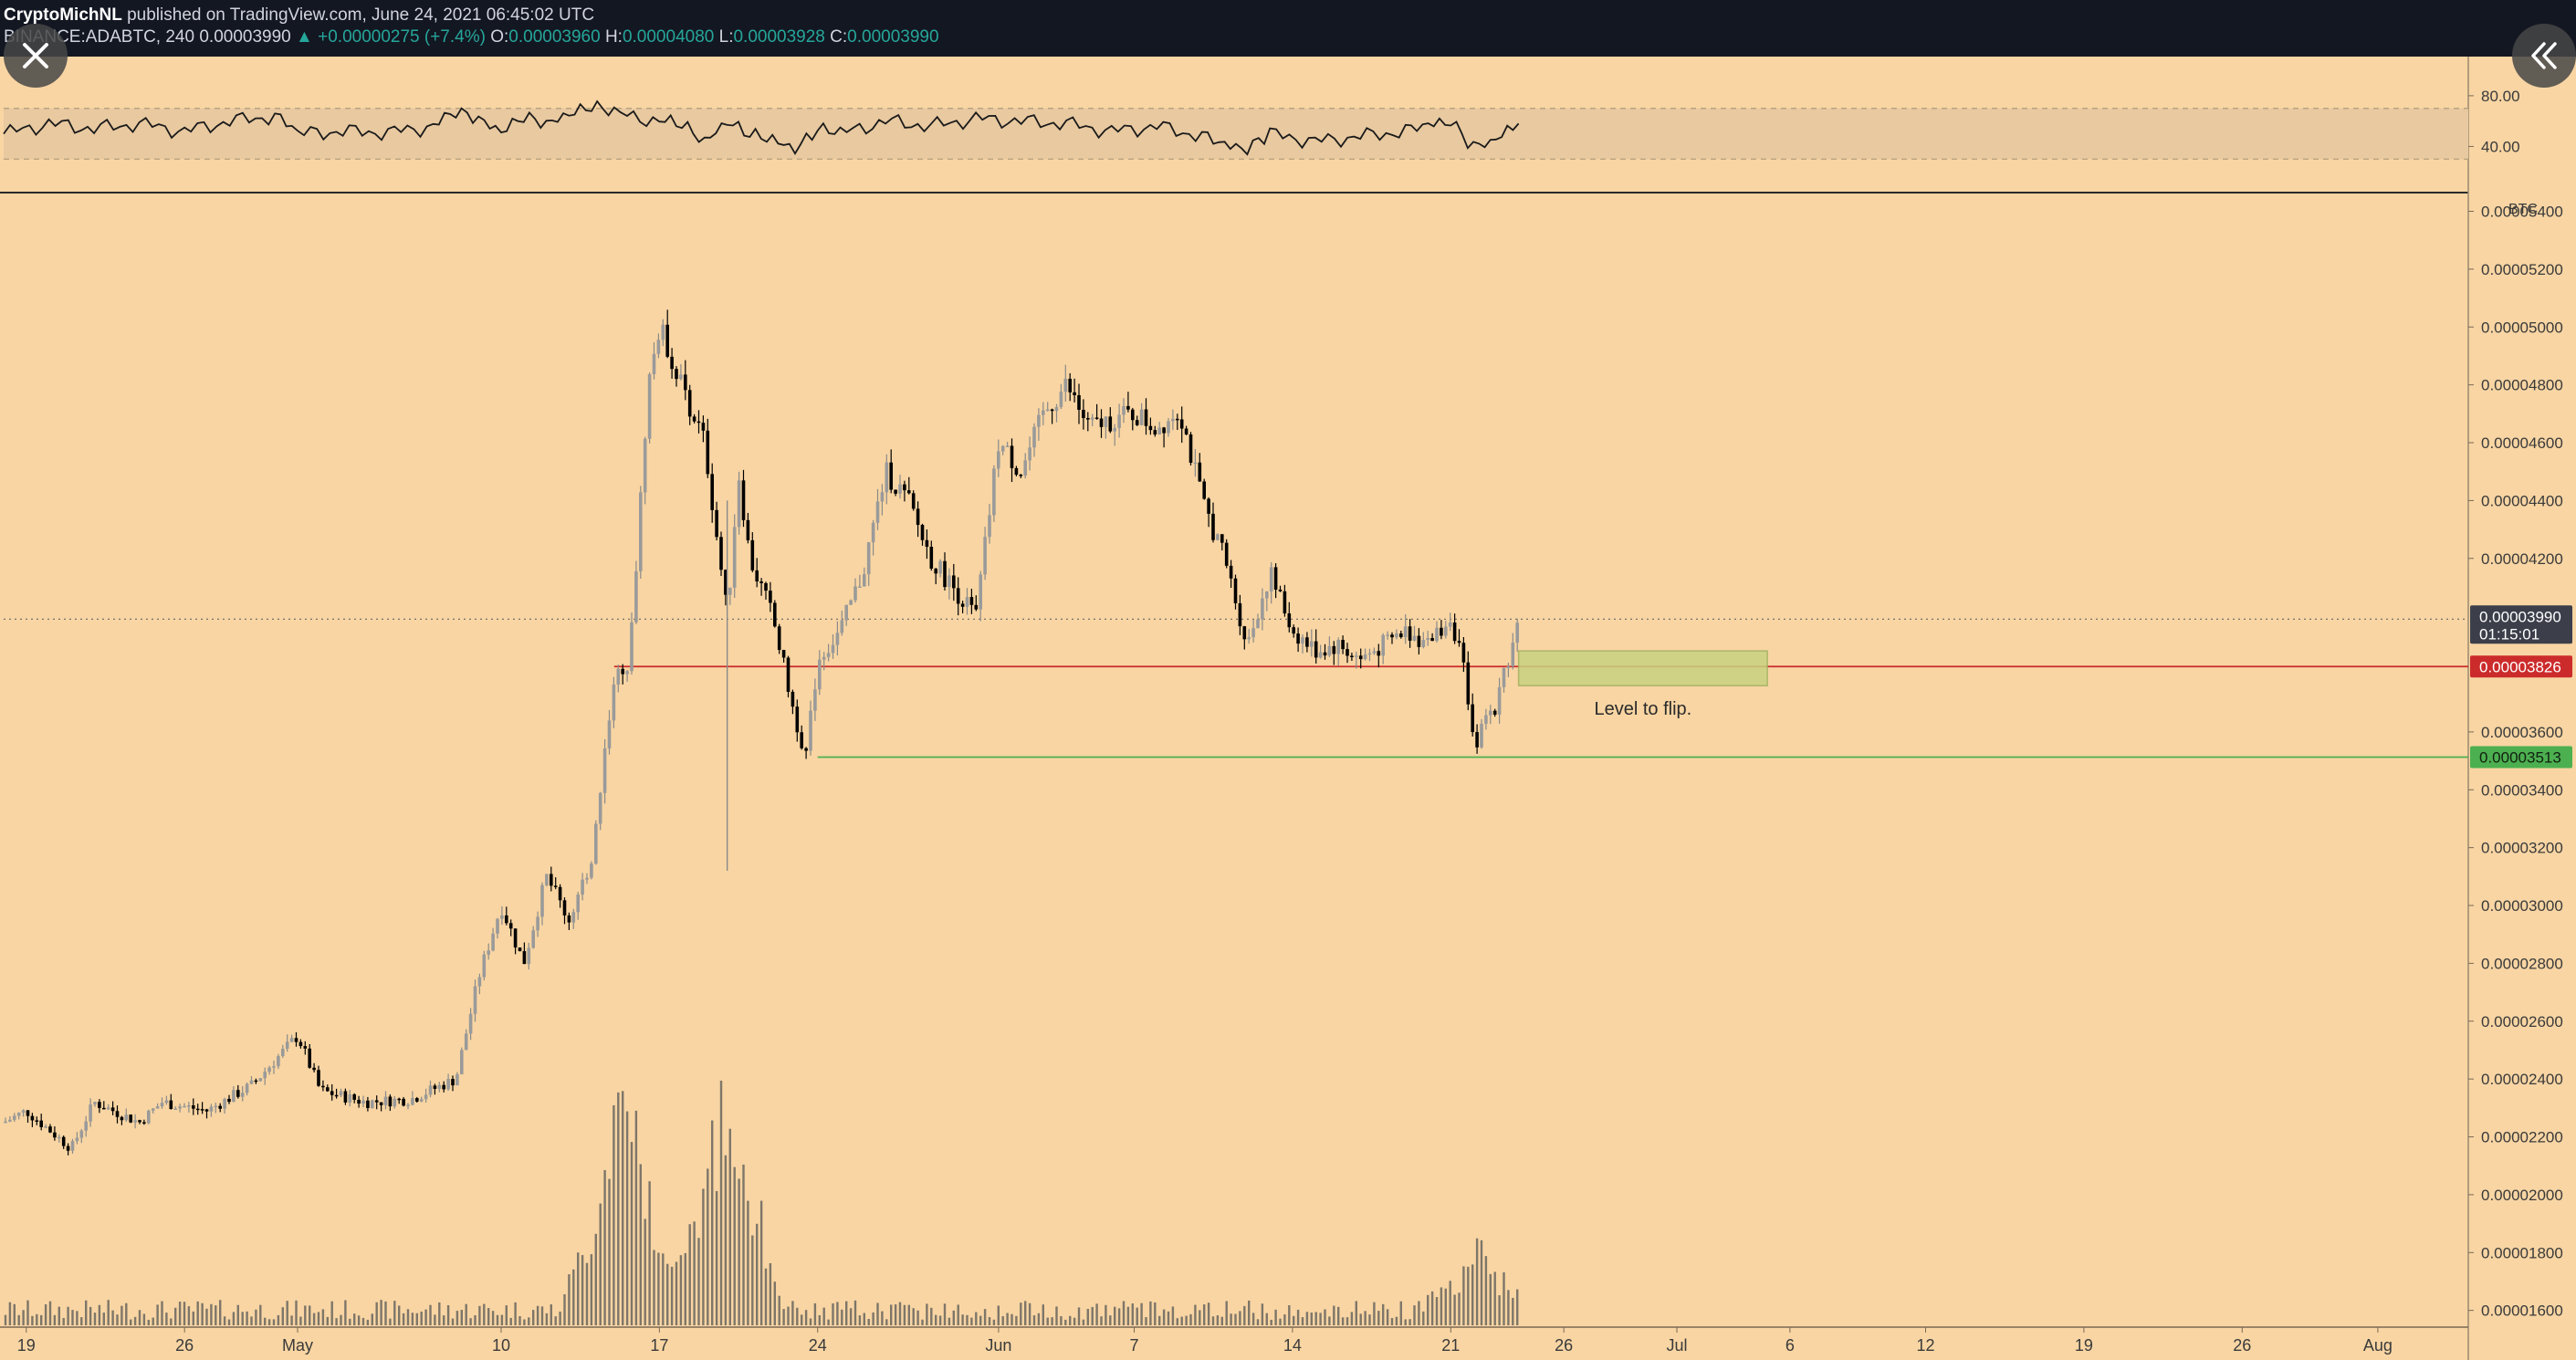 This screenshot has height=1360, width=2576. I want to click on close-button, so click(36, 56).